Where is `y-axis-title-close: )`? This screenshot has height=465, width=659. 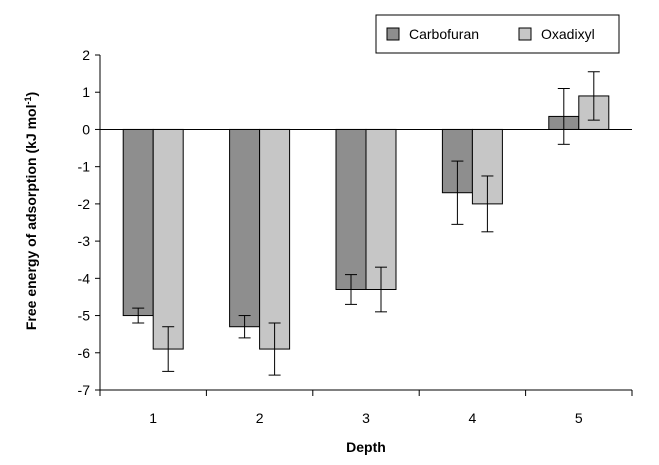 y-axis-title-close: ) is located at coordinates (31, 94).